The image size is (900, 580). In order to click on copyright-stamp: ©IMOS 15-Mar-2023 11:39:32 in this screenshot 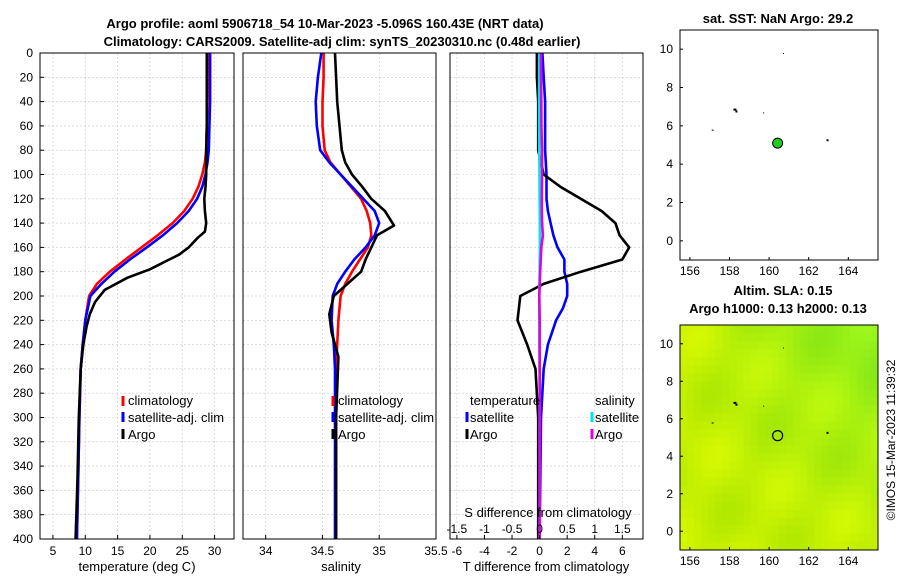, I will do `click(891, 439)`.